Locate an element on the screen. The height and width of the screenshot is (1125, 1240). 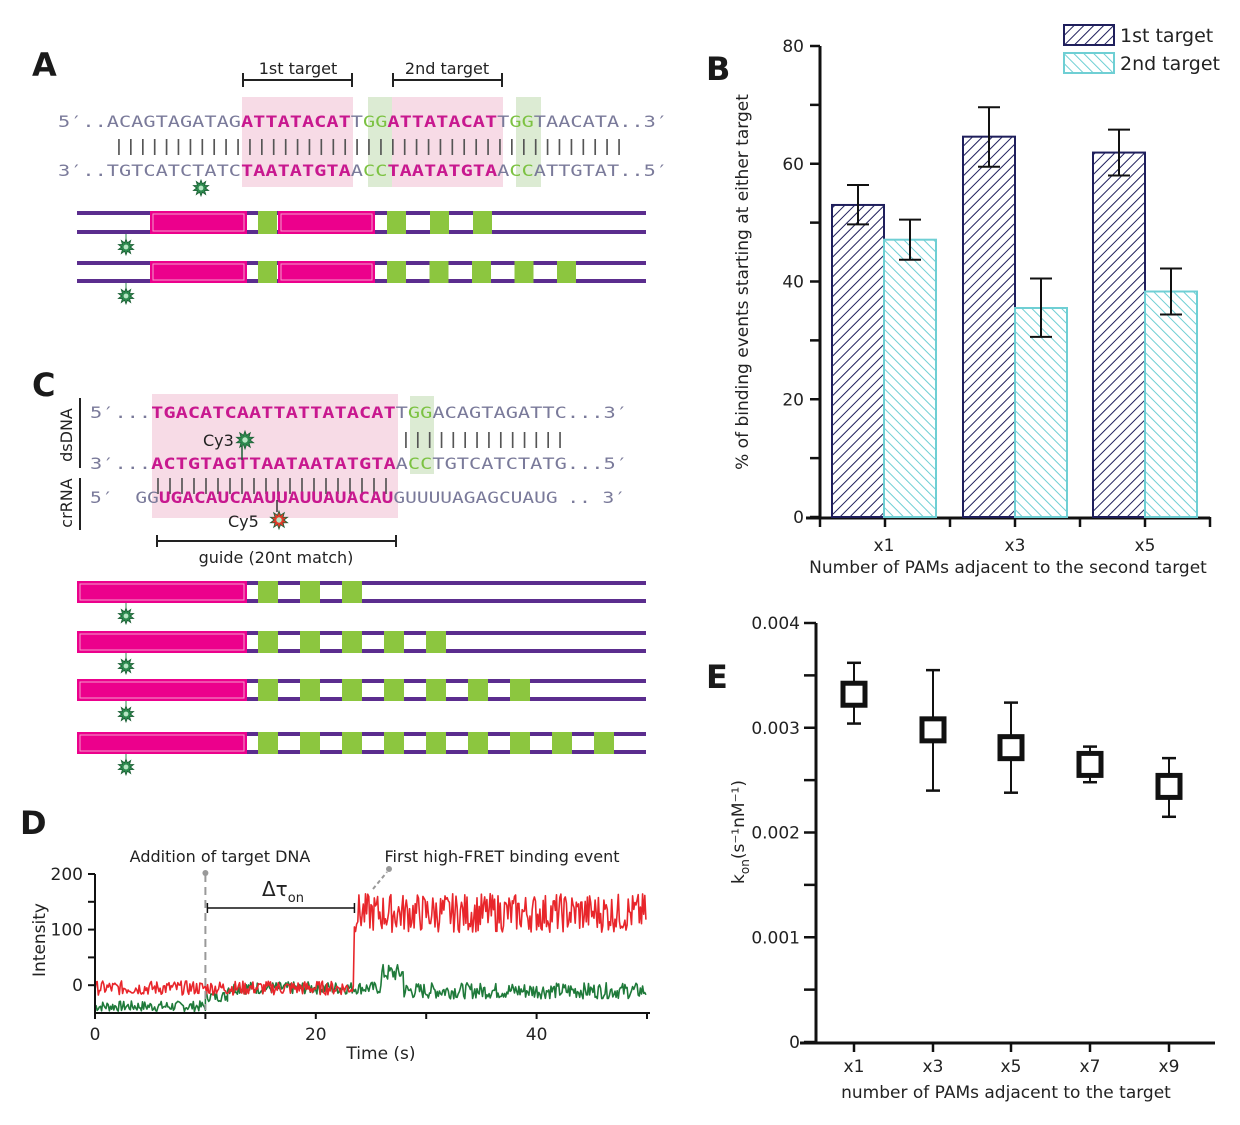
x-axis-title: number of PAMs adjacent to the target is located at coordinates (1006, 1093).